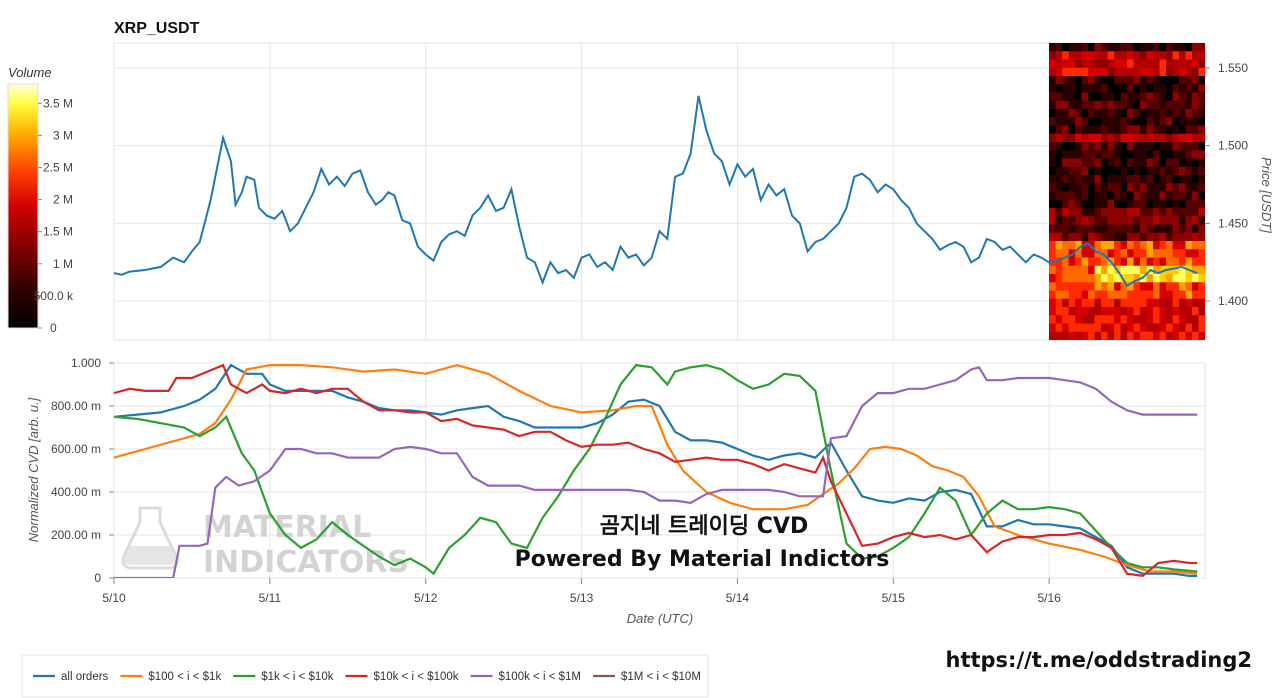 This screenshot has height=698, width=1280. I want to click on x-tick-label: 5/14, so click(738, 598).